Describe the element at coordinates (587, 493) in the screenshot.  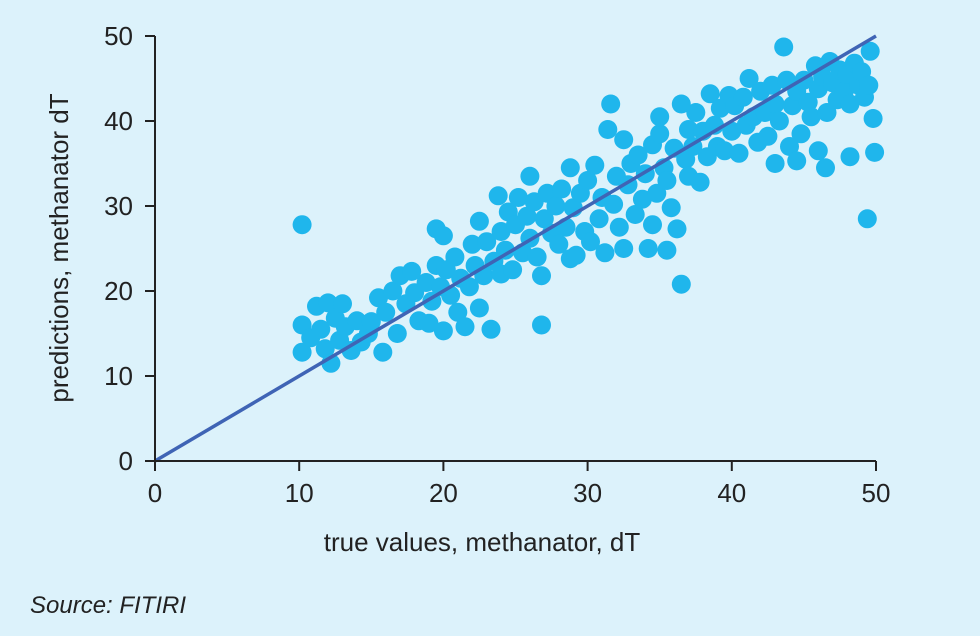
I see `x-tick-label: 30` at that location.